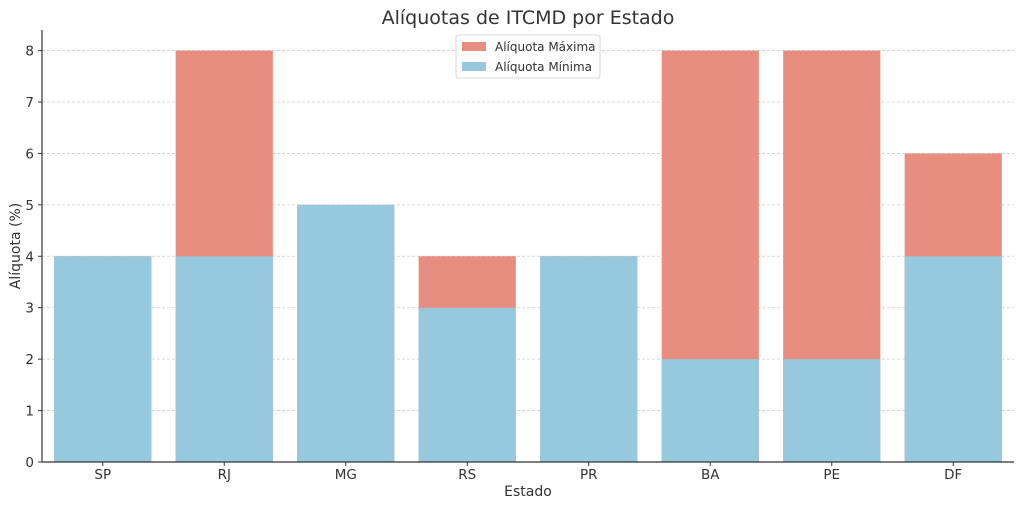 The height and width of the screenshot is (508, 1024). Describe the element at coordinates (346, 475) in the screenshot. I see `x-tick-label-mg: MG` at that location.